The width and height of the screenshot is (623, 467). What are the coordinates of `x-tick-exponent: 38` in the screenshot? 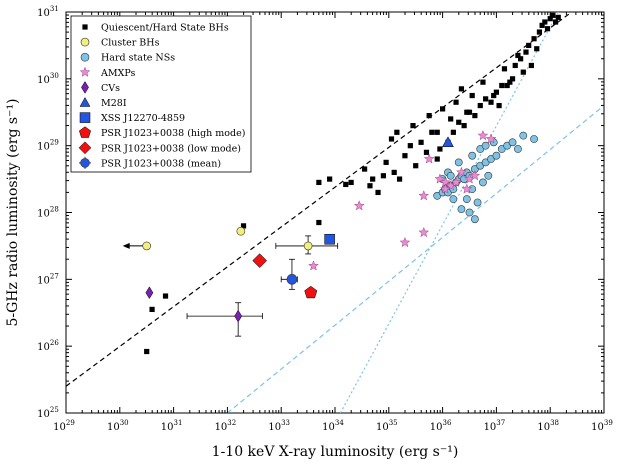 It's located at (554, 423).